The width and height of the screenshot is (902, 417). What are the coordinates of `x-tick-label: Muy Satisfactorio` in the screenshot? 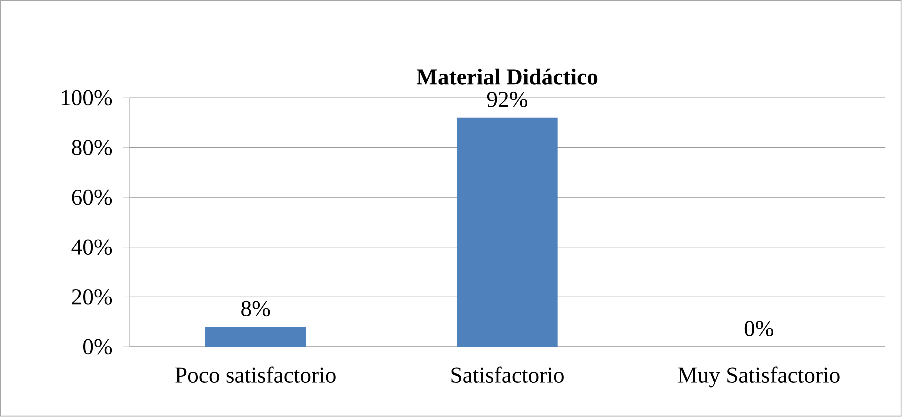 It's located at (759, 377).